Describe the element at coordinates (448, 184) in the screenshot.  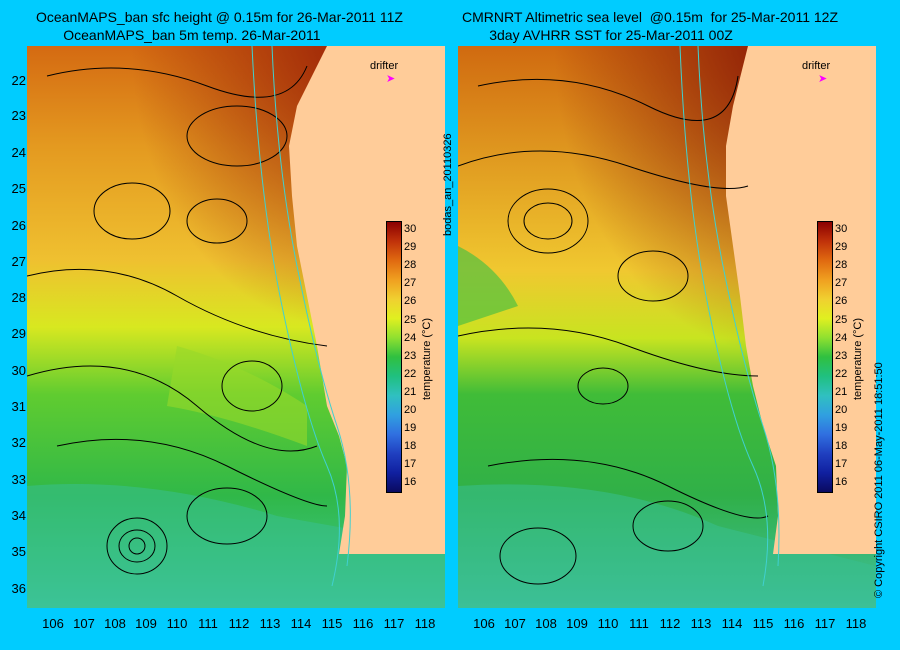
I see `run-id-label: bodas_an_20110326` at that location.